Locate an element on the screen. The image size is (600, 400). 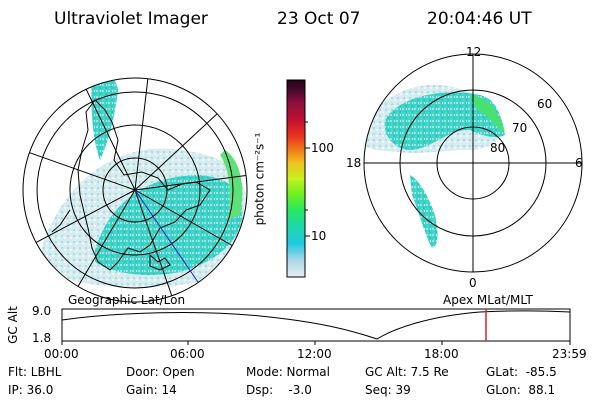
mlt-label-18: 18 is located at coordinates (354, 163).